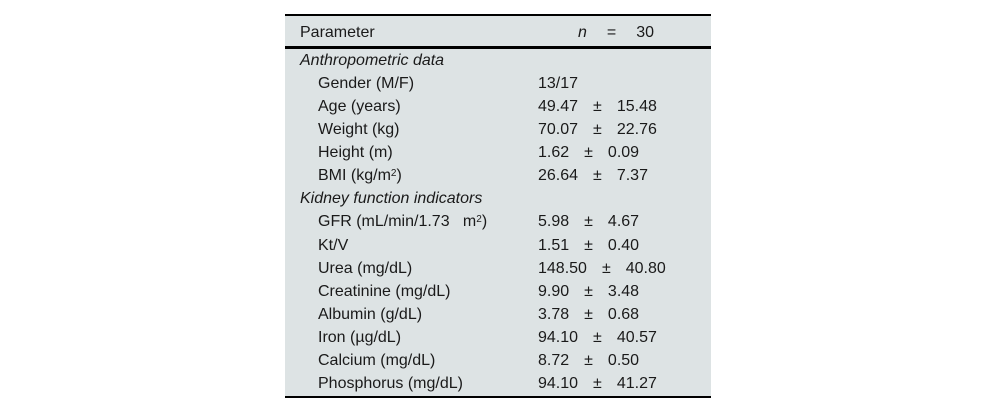 This screenshot has height=417, width=1000. Describe the element at coordinates (498, 384) in the screenshot. I see `table-row: Phosphorus (mg/dL) 94.10 ± 41.27` at that location.